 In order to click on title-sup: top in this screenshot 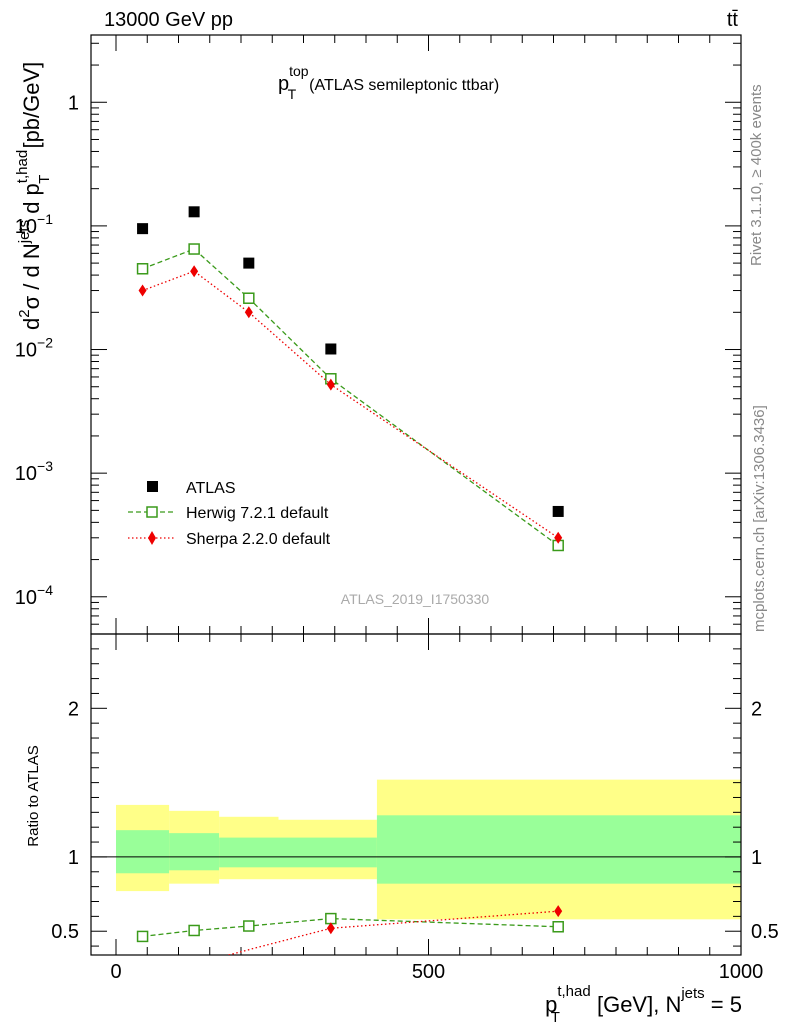, I will do `click(299, 71)`.